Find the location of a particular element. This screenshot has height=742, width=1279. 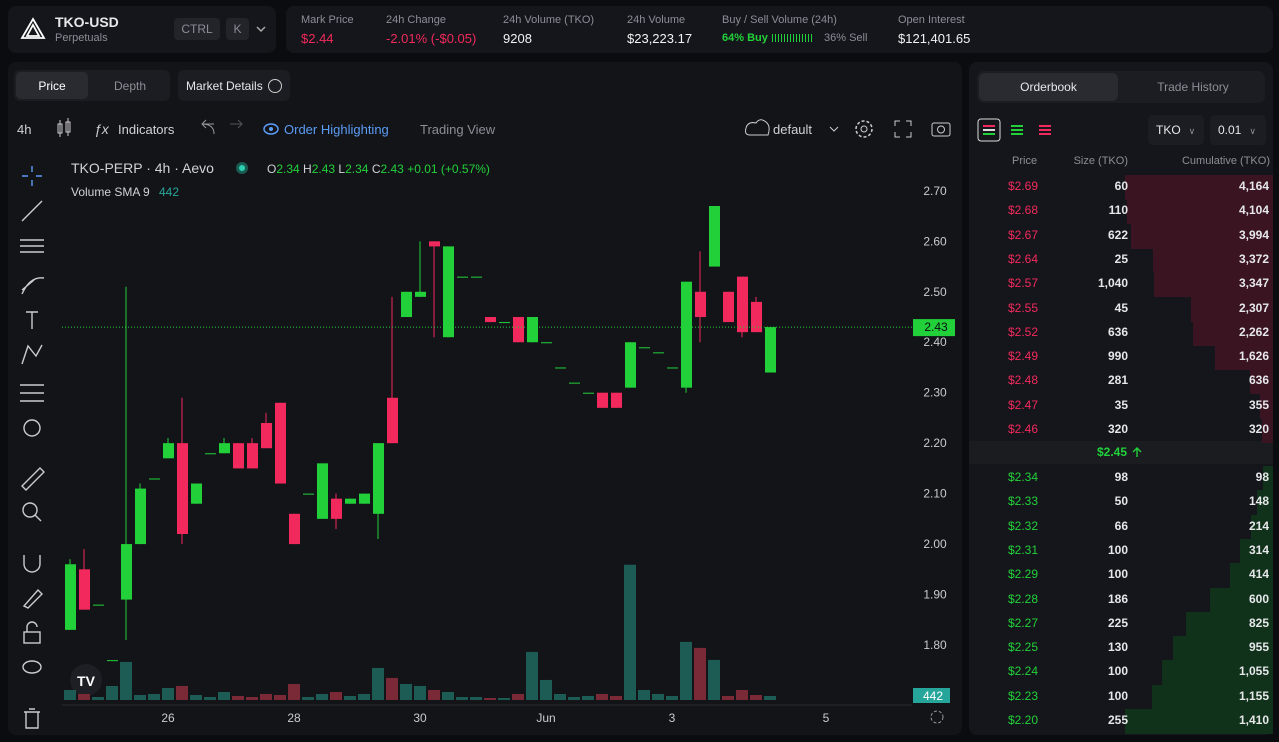

order-highlighting: Order Highlighting is located at coordinates (336, 129).